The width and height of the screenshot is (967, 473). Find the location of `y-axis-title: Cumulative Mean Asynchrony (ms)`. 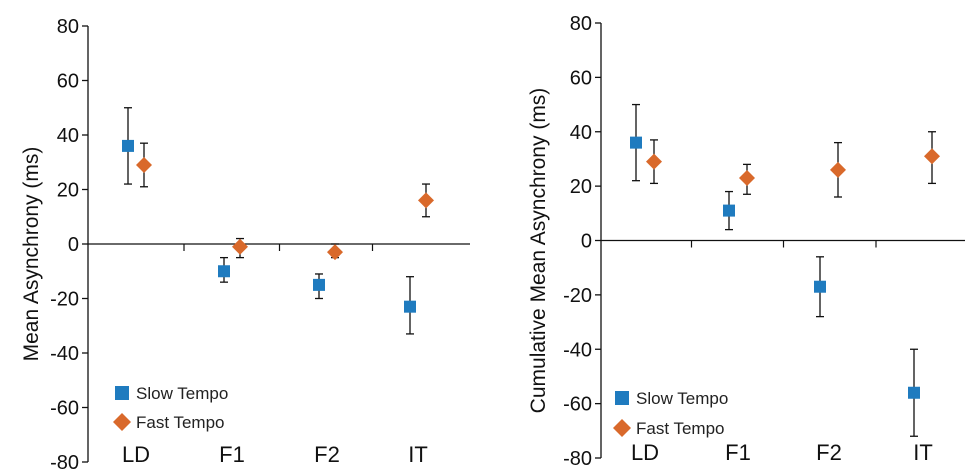

y-axis-title: Cumulative Mean Asynchrony (ms) is located at coordinates (538, 251).